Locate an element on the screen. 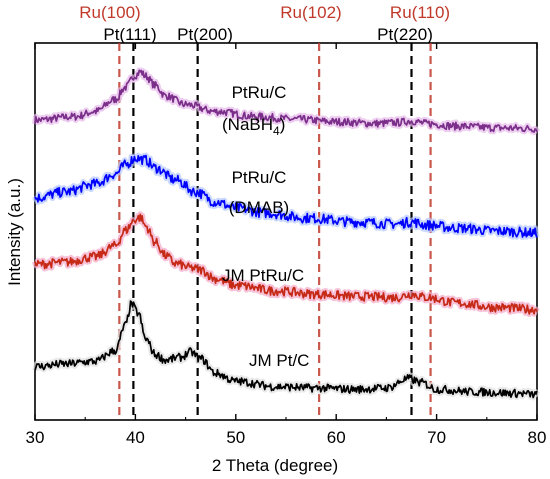 The height and width of the screenshot is (479, 550). series-label-ptru-c-nabh4-line1: PtRu/C is located at coordinates (259, 92).